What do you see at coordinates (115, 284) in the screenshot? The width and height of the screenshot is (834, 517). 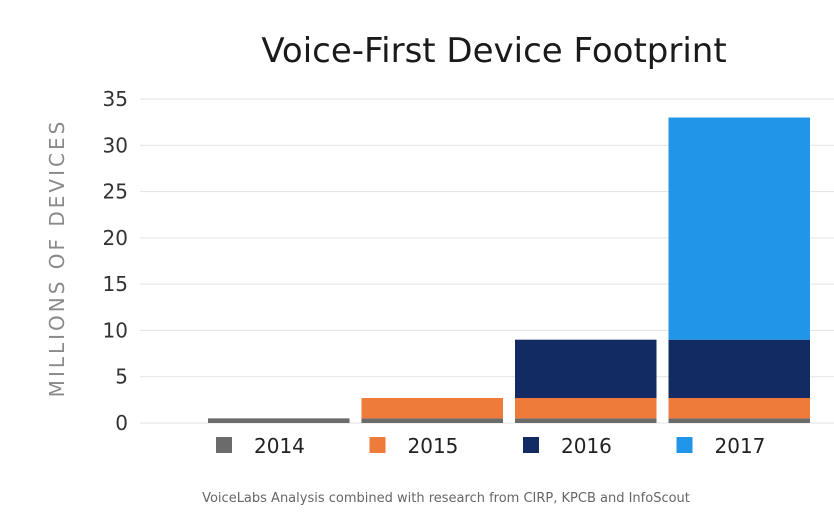 I see `y-tick-label: 15` at bounding box center [115, 284].